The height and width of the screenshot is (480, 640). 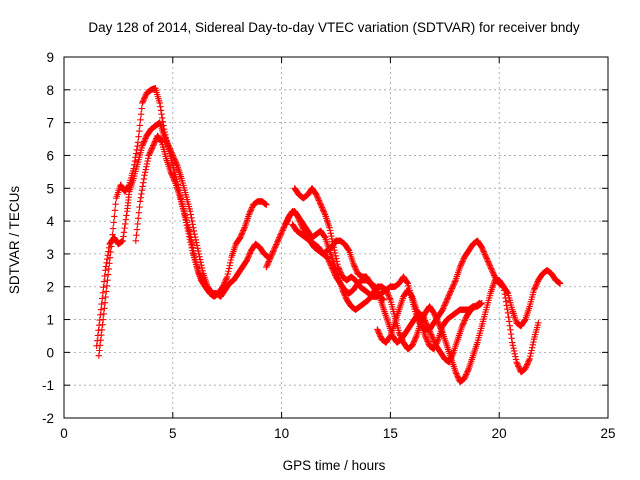 I want to click on x-tick-label: 15, so click(x=390, y=433).